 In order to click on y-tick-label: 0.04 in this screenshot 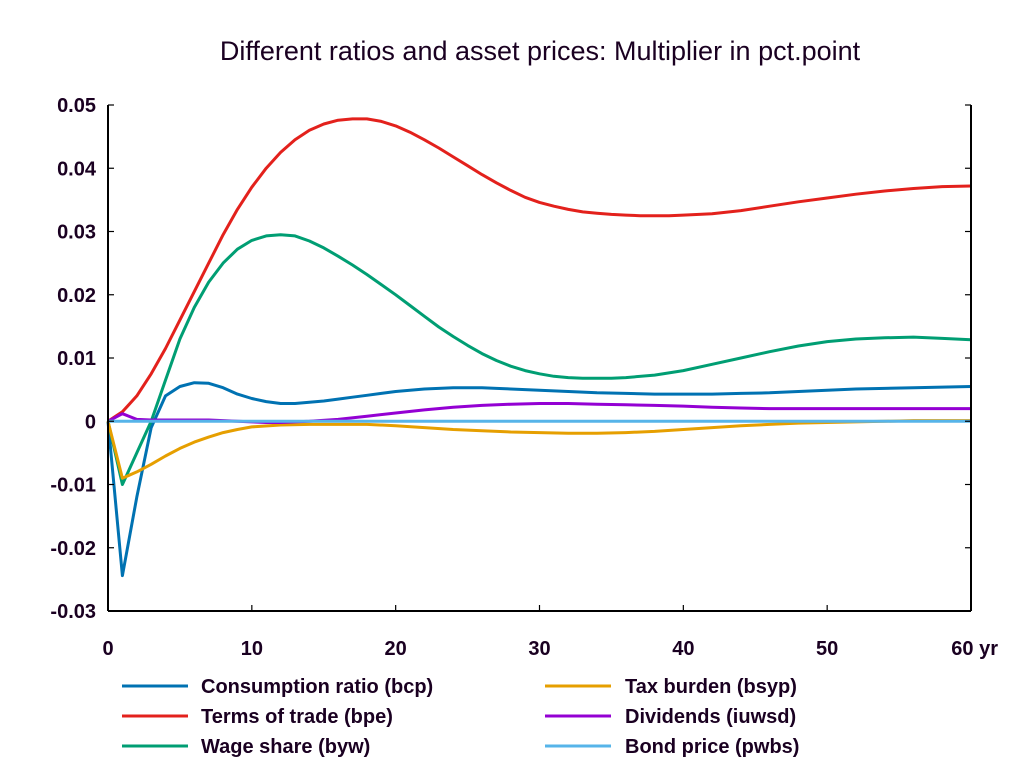, I will do `click(77, 169)`.